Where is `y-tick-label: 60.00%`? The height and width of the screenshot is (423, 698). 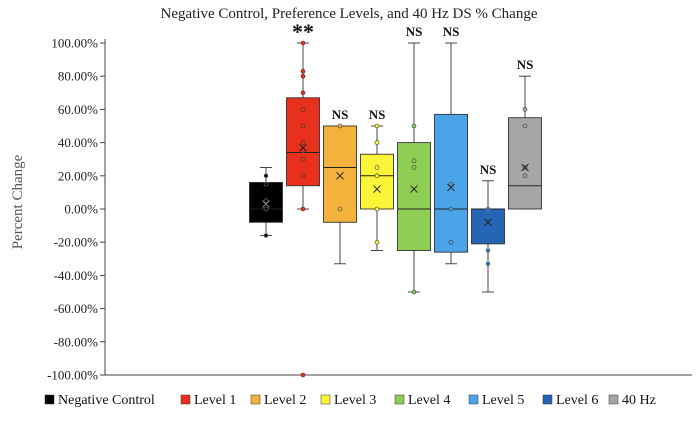 y-tick-label: 60.00% is located at coordinates (78, 109).